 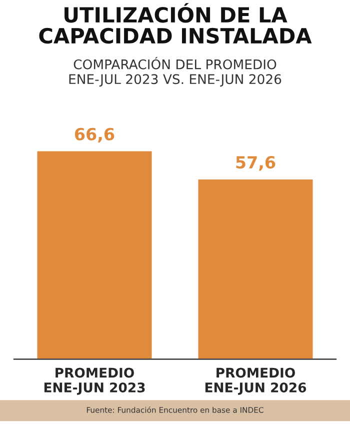 I want to click on chart-subtitle: COMPARACIÓN DEL PROMEDIO ENE-JUL 2023 VS. ENE-JUN 2026, so click(x=175, y=71).